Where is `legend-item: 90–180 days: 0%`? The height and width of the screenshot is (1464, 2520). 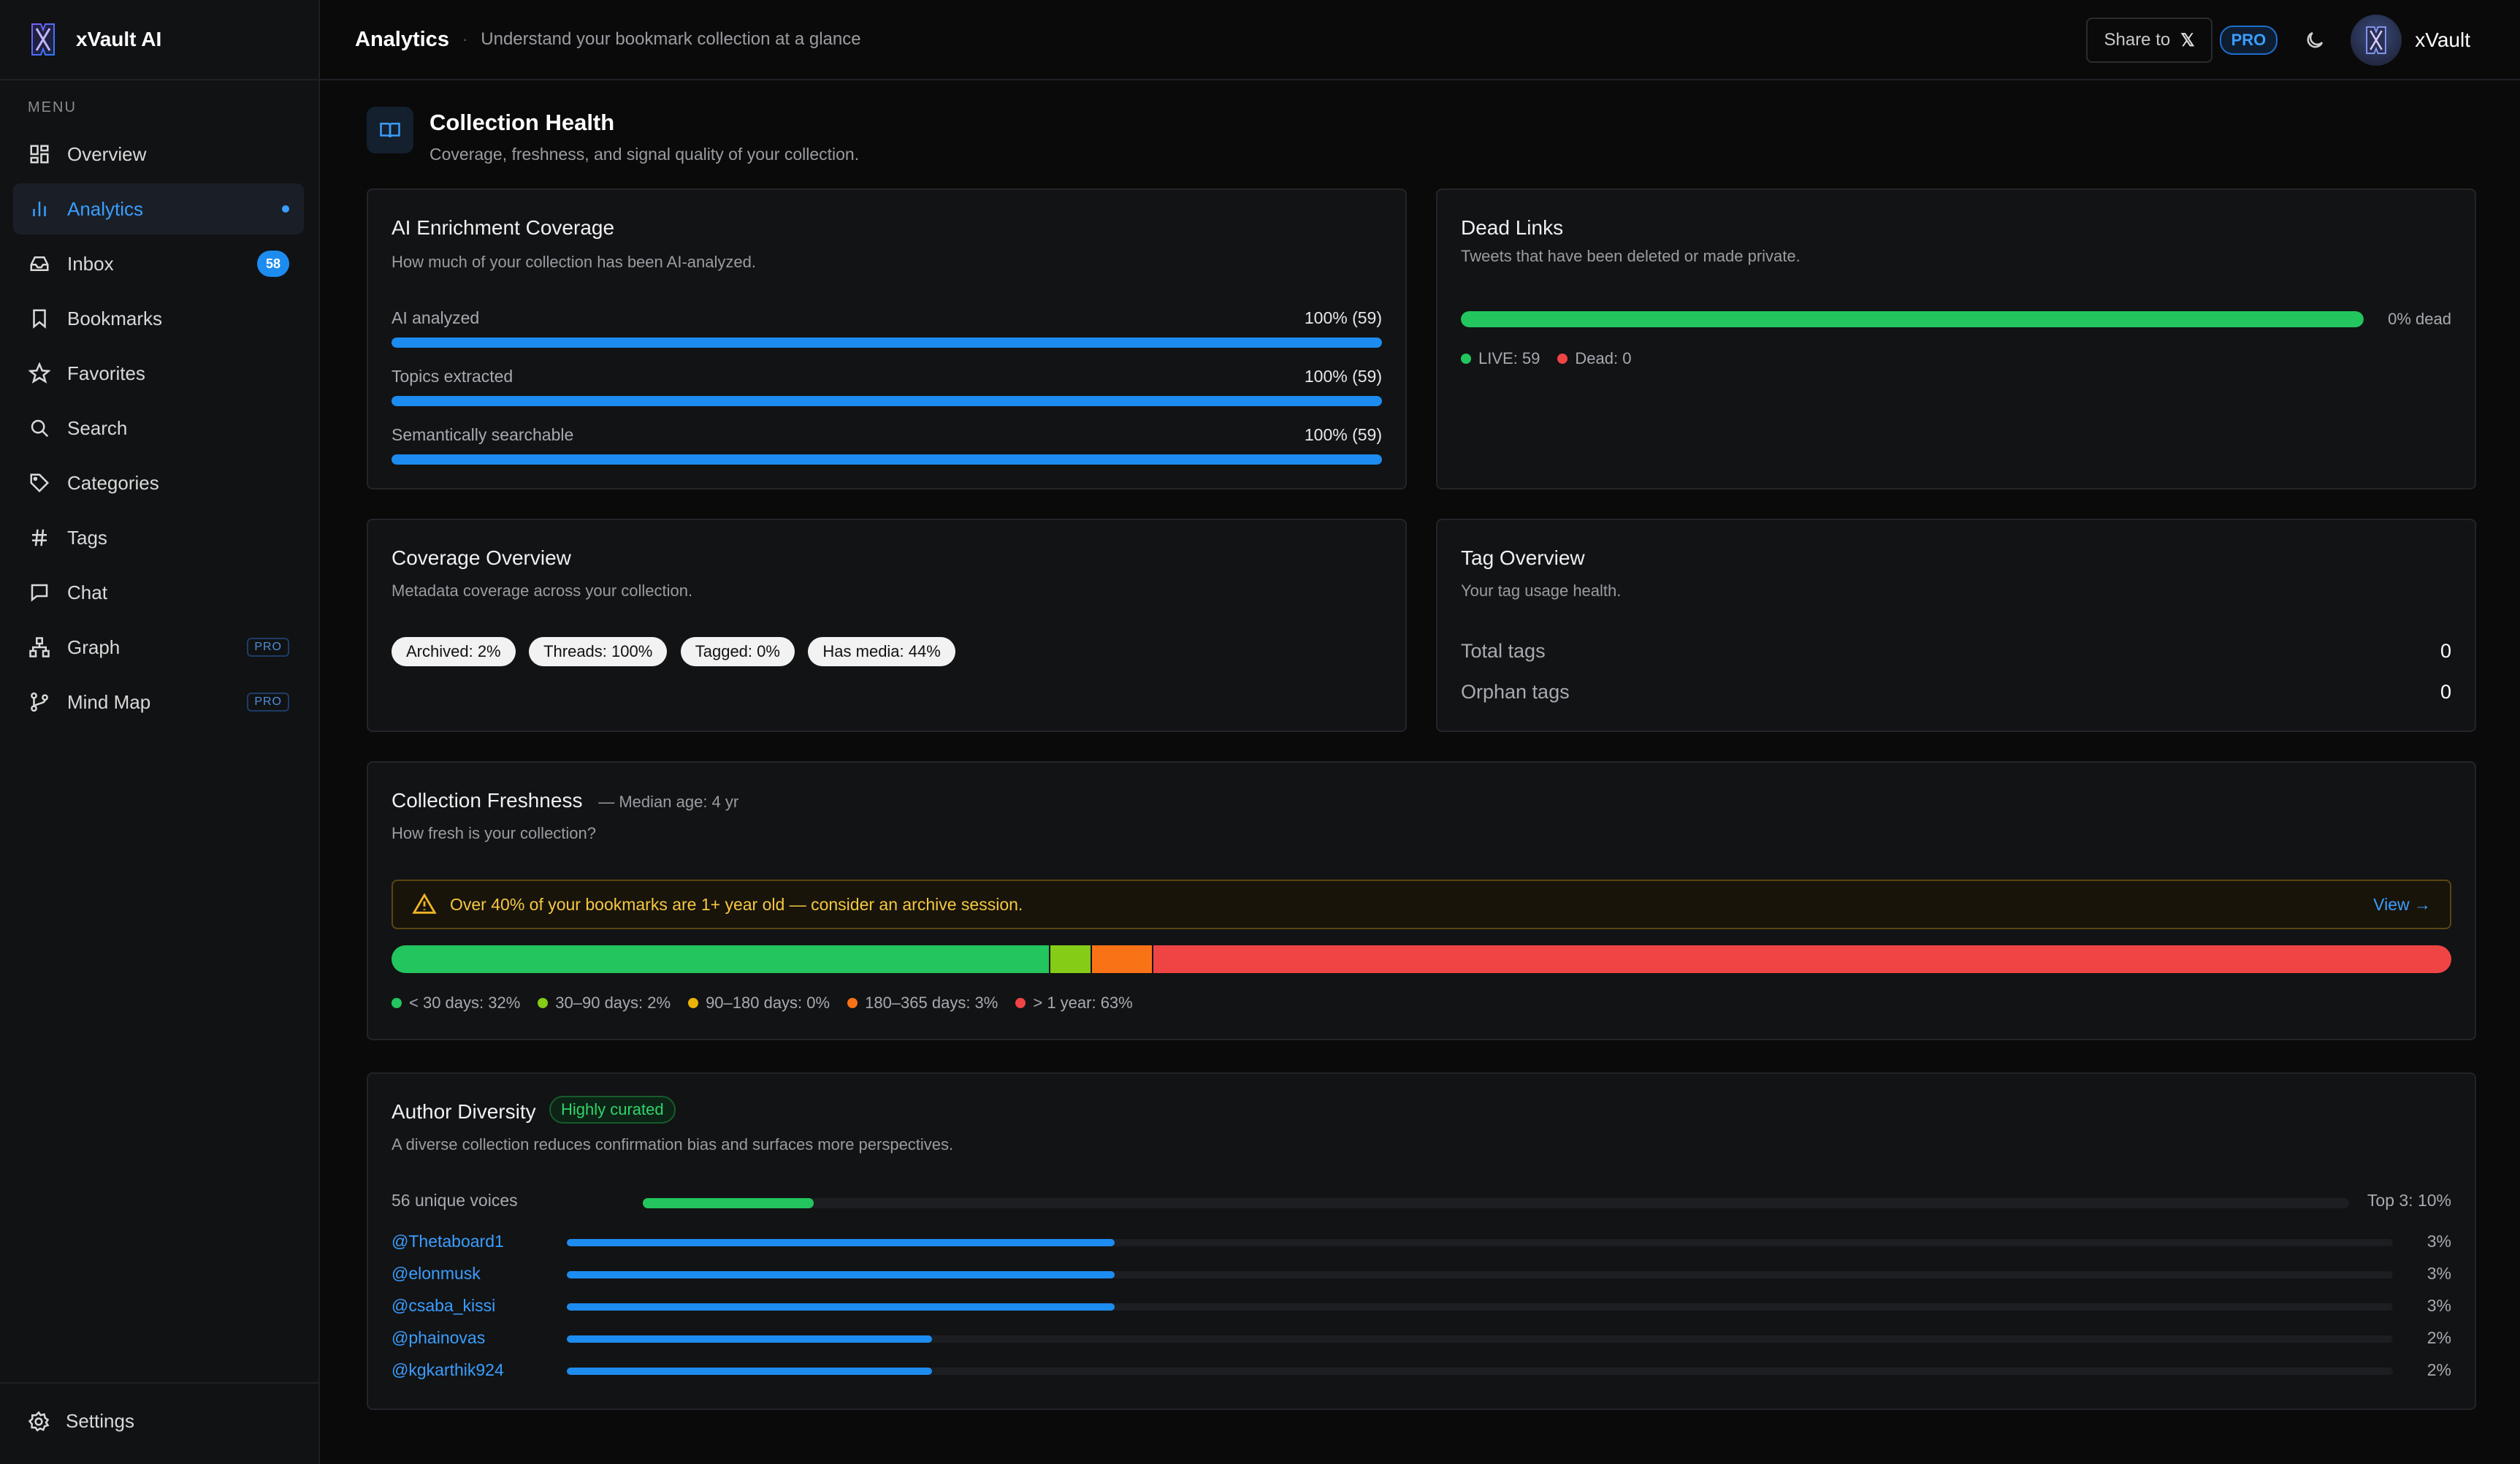 legend-item: 90–180 days: 0% is located at coordinates (759, 1004).